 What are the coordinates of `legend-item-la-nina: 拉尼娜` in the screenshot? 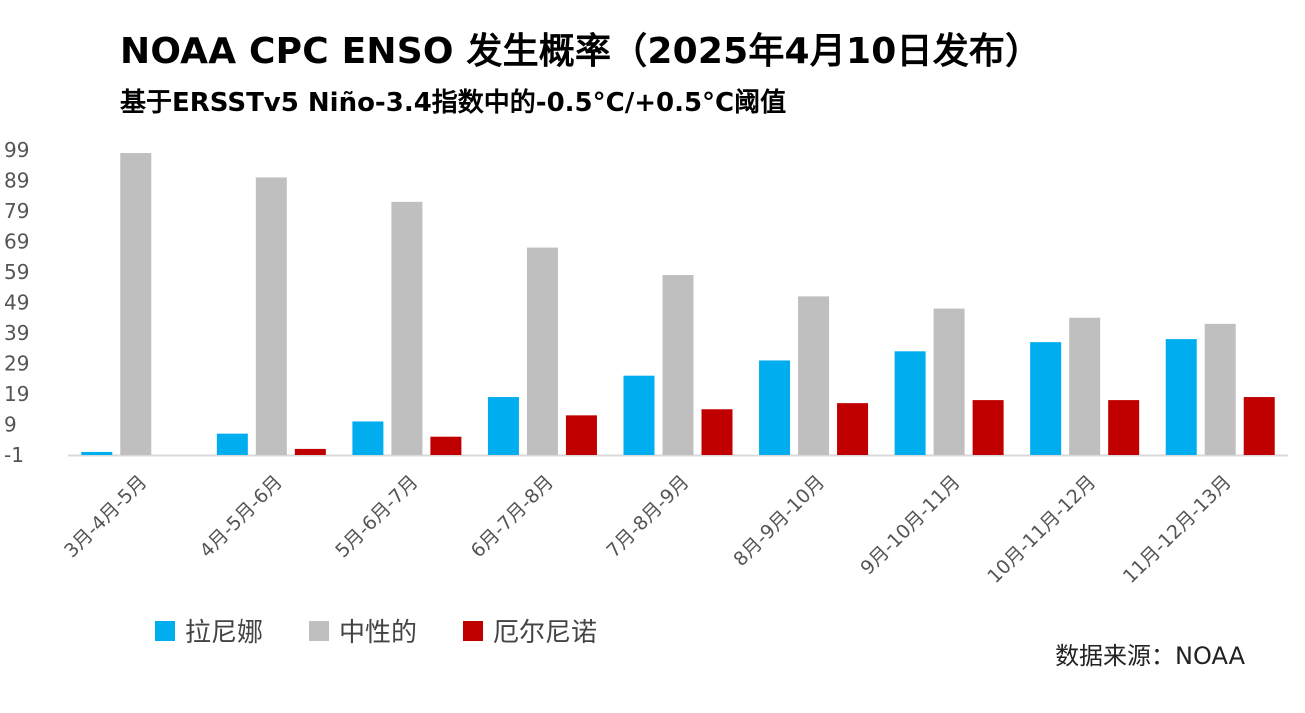 It's located at (209, 630).